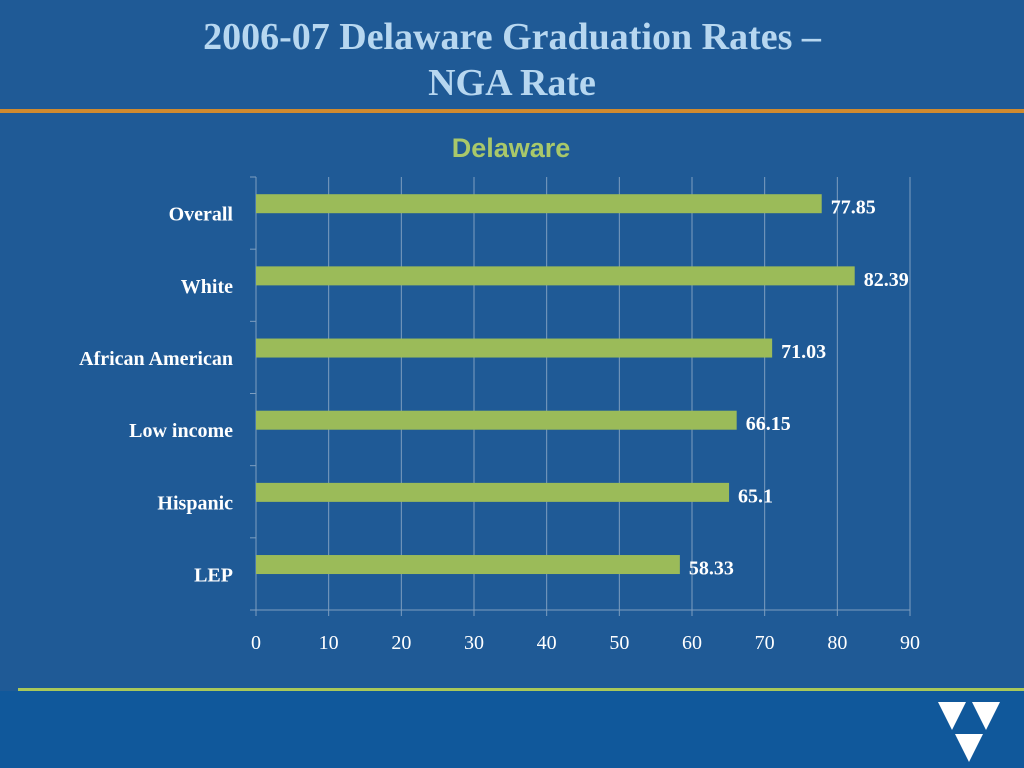 The width and height of the screenshot is (1024, 768). I want to click on x-tick-label: 80, so click(837, 643).